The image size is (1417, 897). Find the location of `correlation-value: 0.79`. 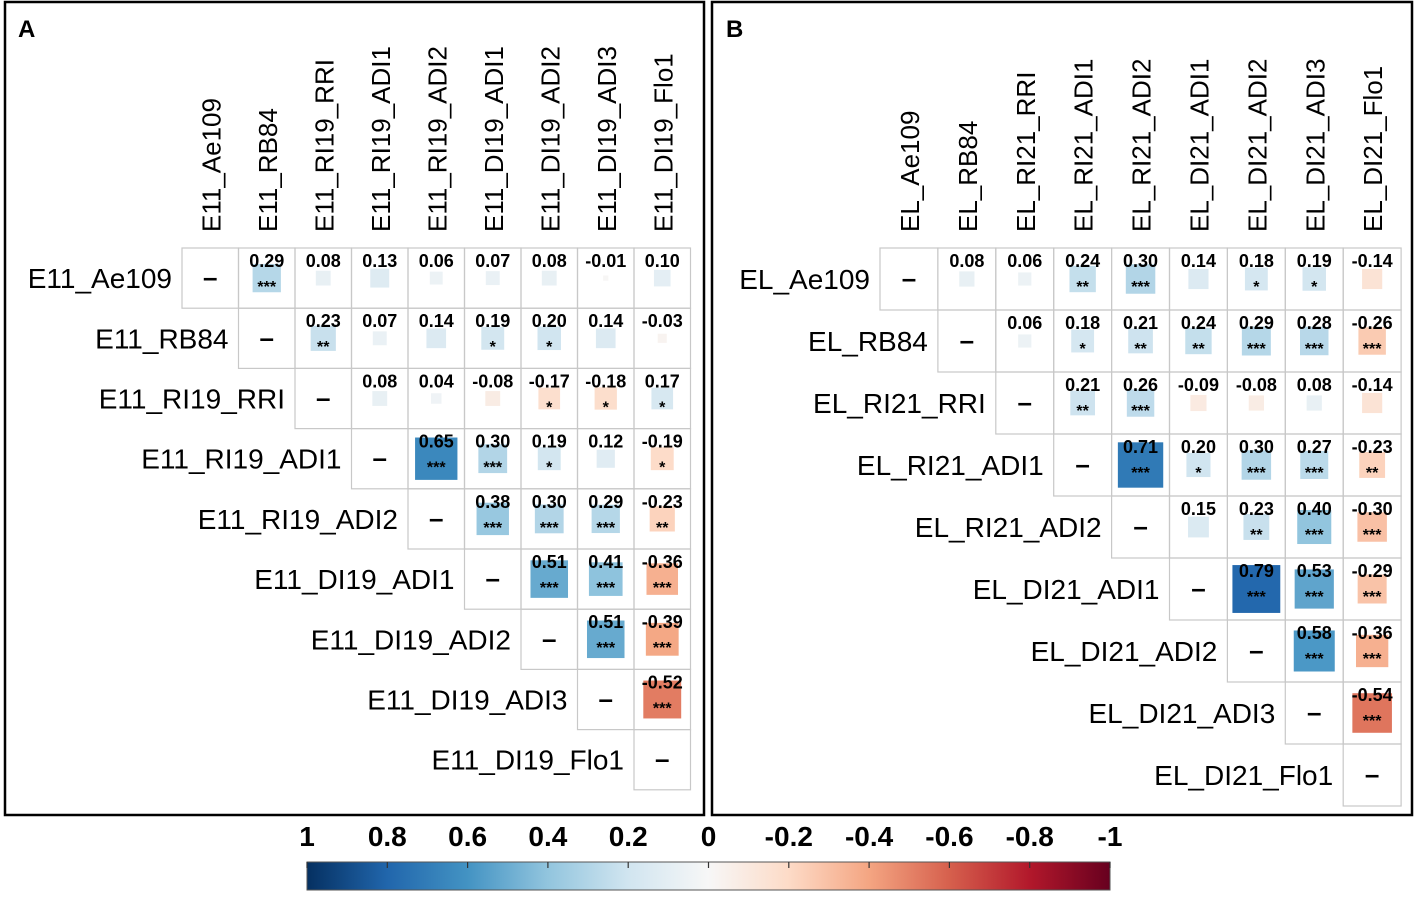

correlation-value: 0.79 is located at coordinates (1256, 571).